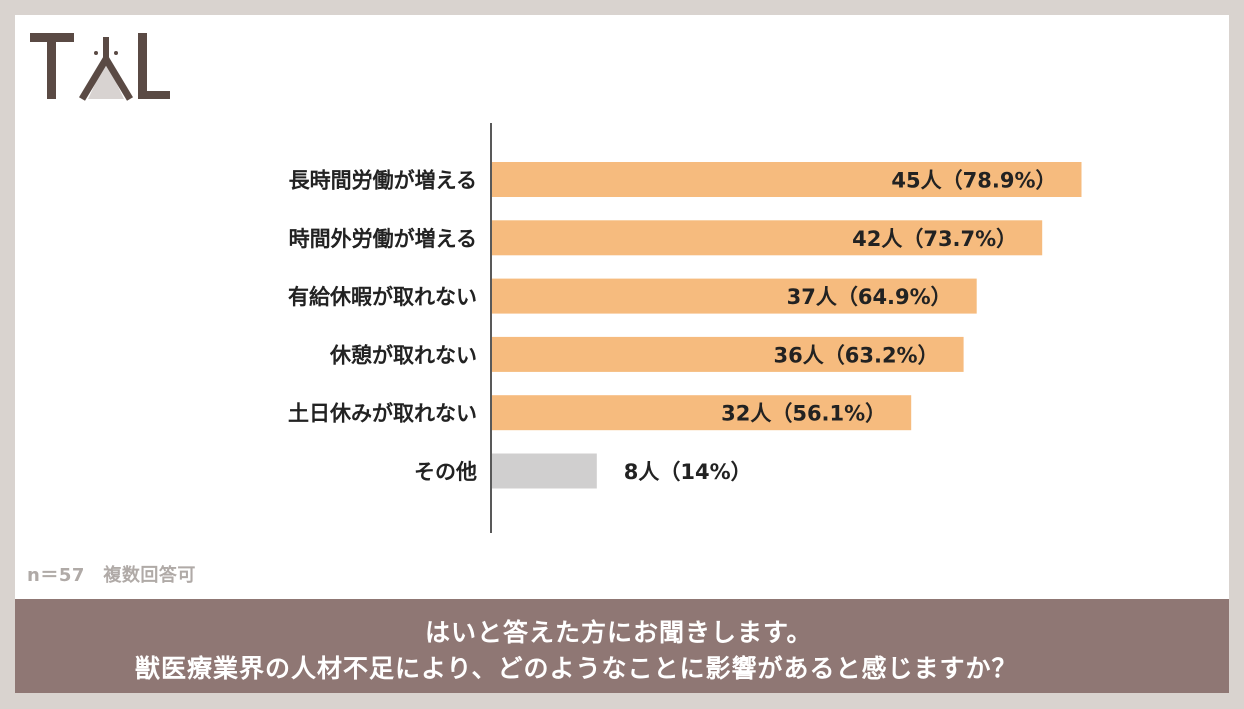  I want to click on category-label-3: 有給休暇が取れない, so click(382, 297).